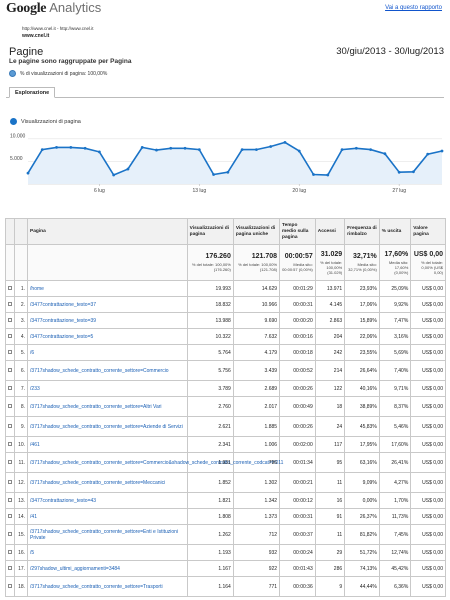  Describe the element at coordinates (256, 231) in the screenshot. I see `col-header-unique-pageviews: Visualizzazioni di pagina uniche` at that location.